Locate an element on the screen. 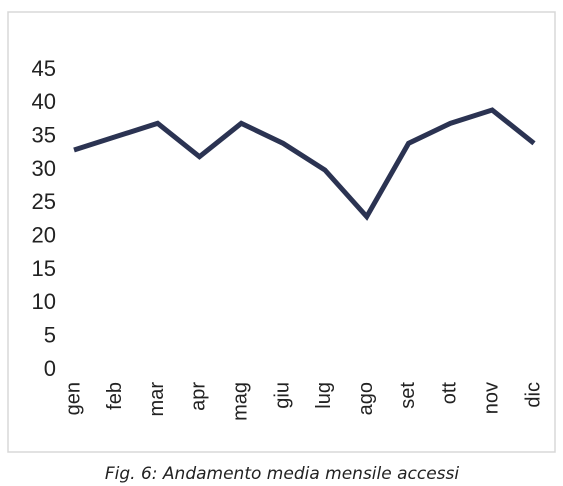 This screenshot has height=486, width=563. x-tick-label: gen is located at coordinates (73, 398).